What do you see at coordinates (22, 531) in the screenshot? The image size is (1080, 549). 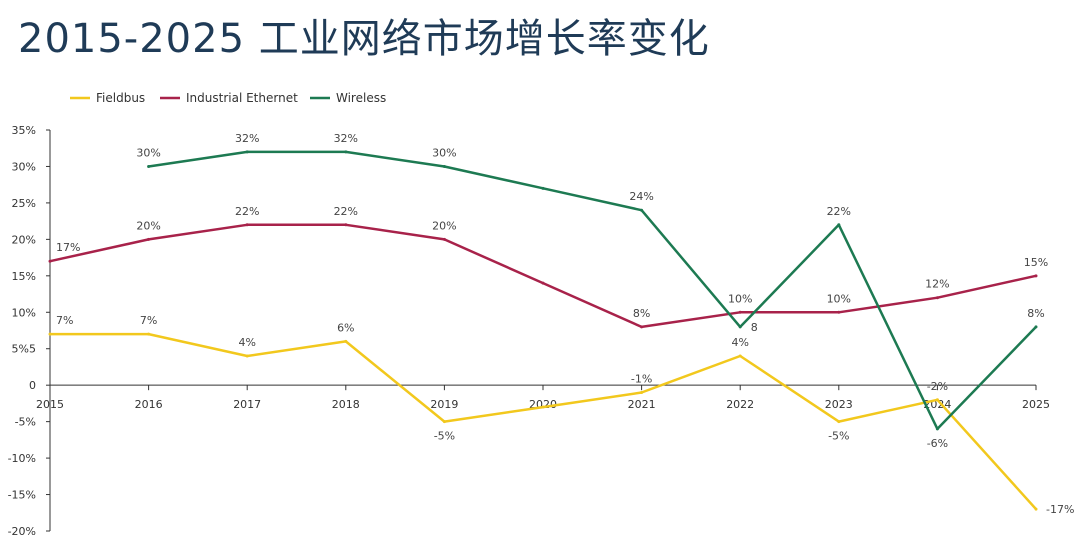 I see `y-tick-label: -20%` at bounding box center [22, 531].